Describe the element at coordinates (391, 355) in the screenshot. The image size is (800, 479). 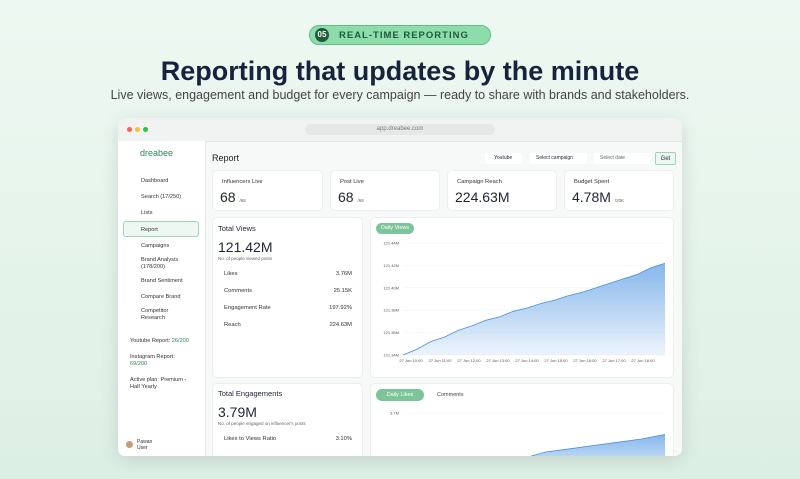
I see `y-tick-label: 121.34M` at that location.